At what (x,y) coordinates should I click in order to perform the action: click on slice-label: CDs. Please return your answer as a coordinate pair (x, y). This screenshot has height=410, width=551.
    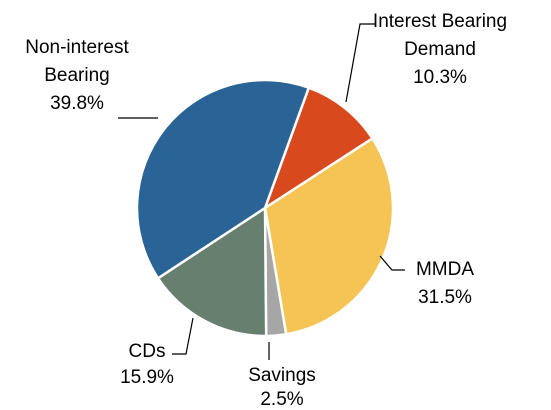
    Looking at the image, I should click on (147, 351).